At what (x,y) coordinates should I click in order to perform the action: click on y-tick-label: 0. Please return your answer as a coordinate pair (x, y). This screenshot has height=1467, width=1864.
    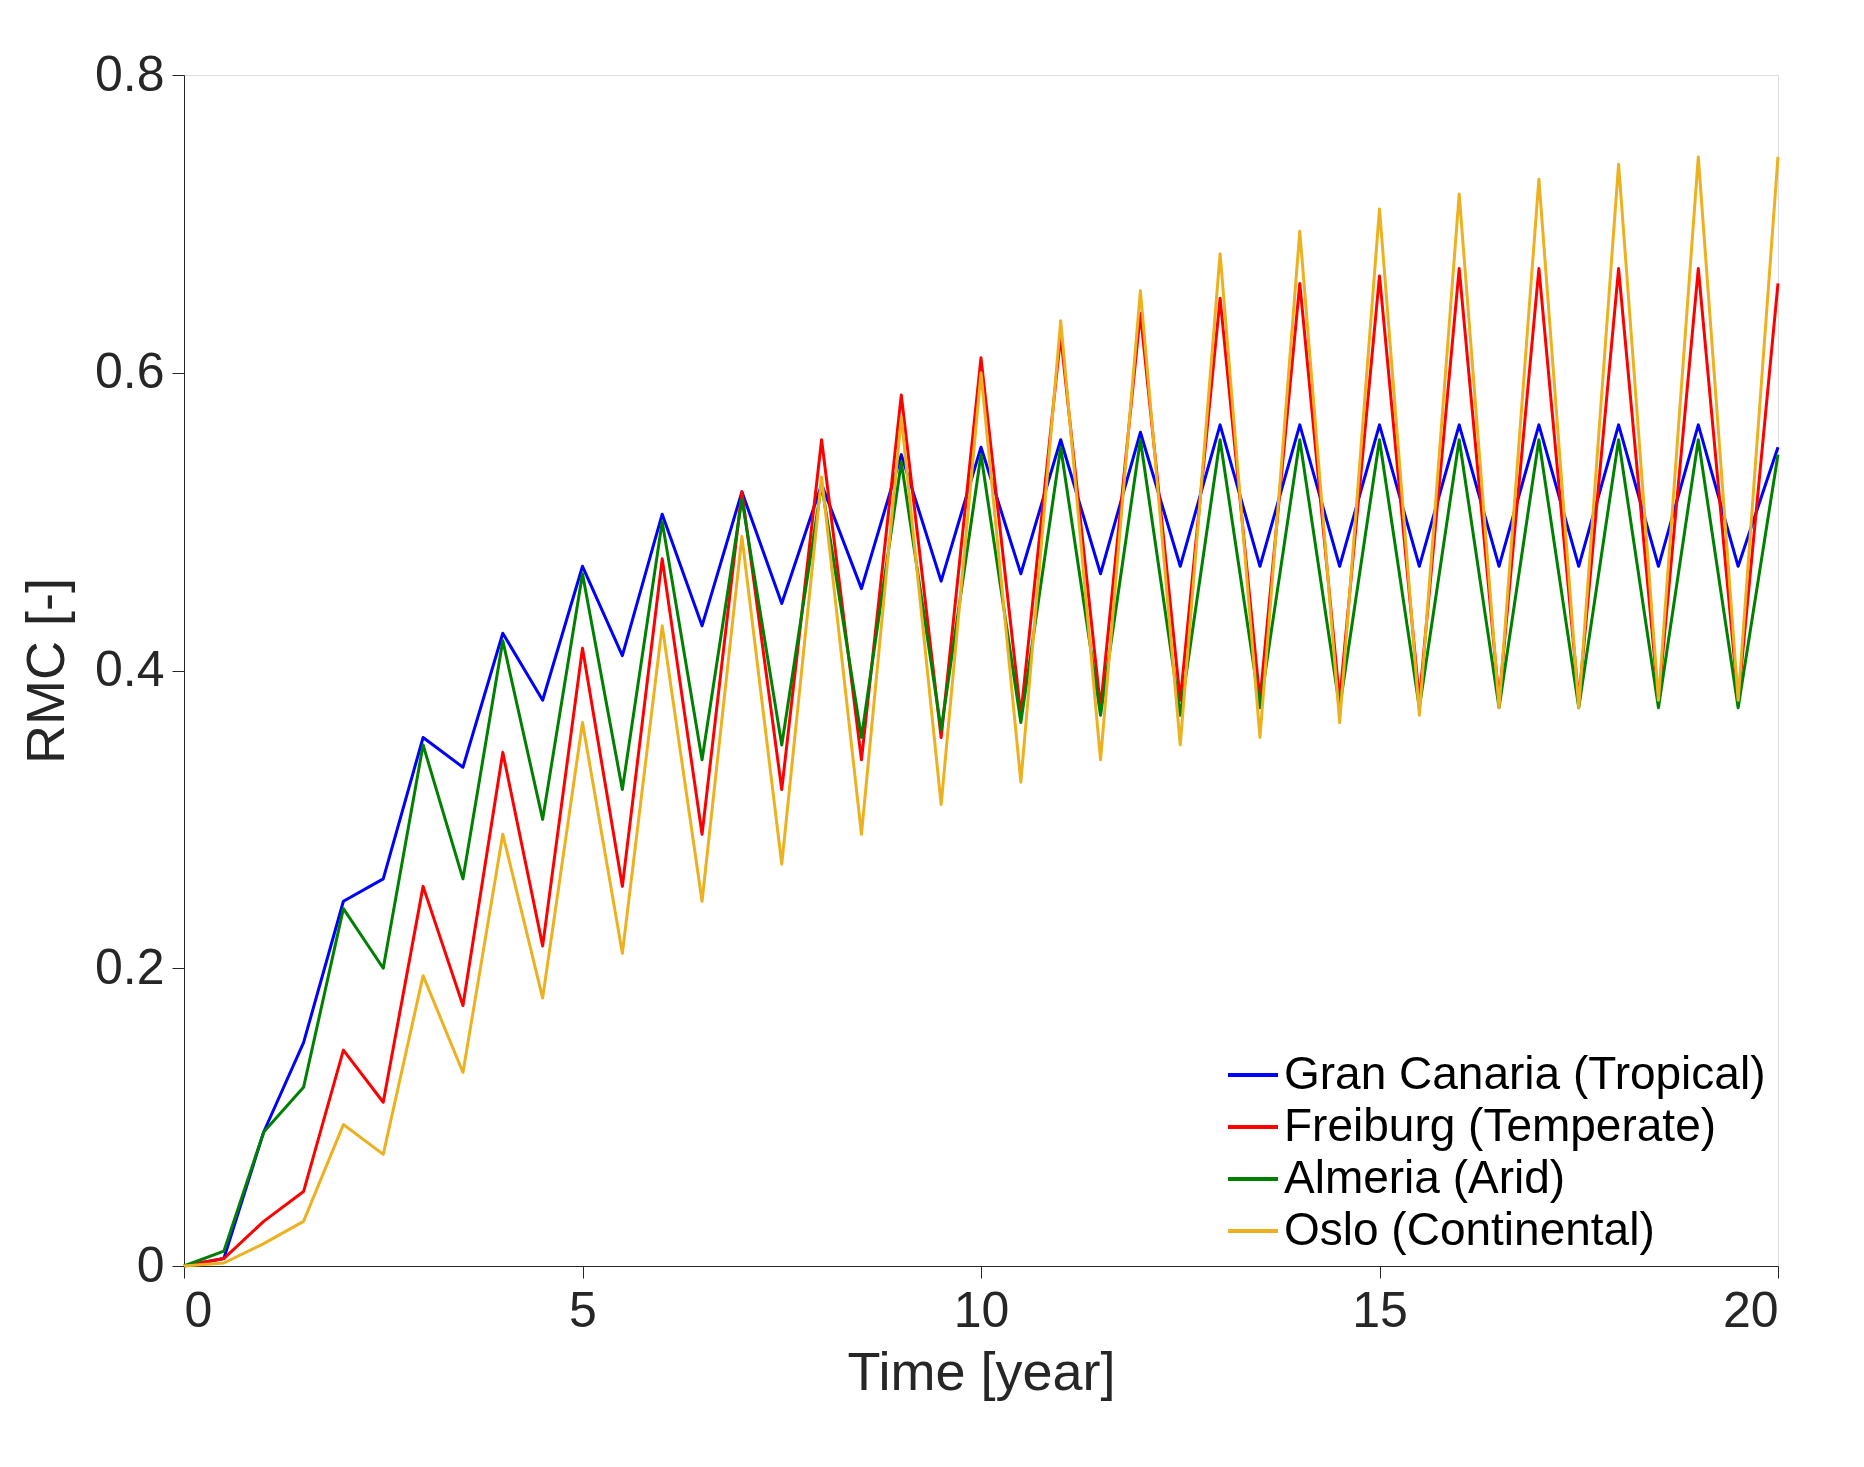
    Looking at the image, I should click on (150, 1264).